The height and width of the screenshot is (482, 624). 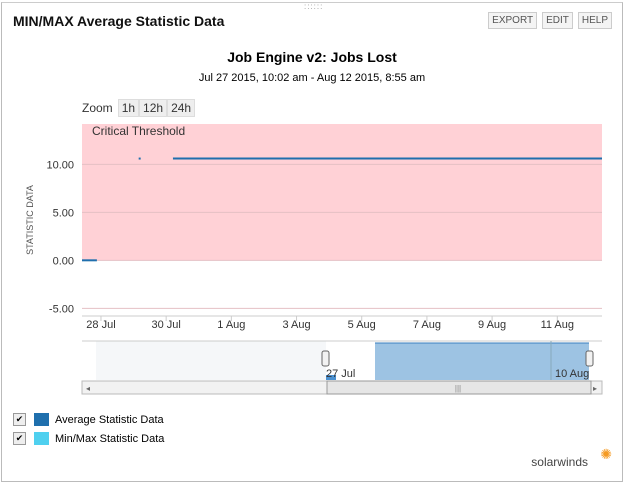 I want to click on navigator-label: 27 Jul, so click(x=340, y=374).